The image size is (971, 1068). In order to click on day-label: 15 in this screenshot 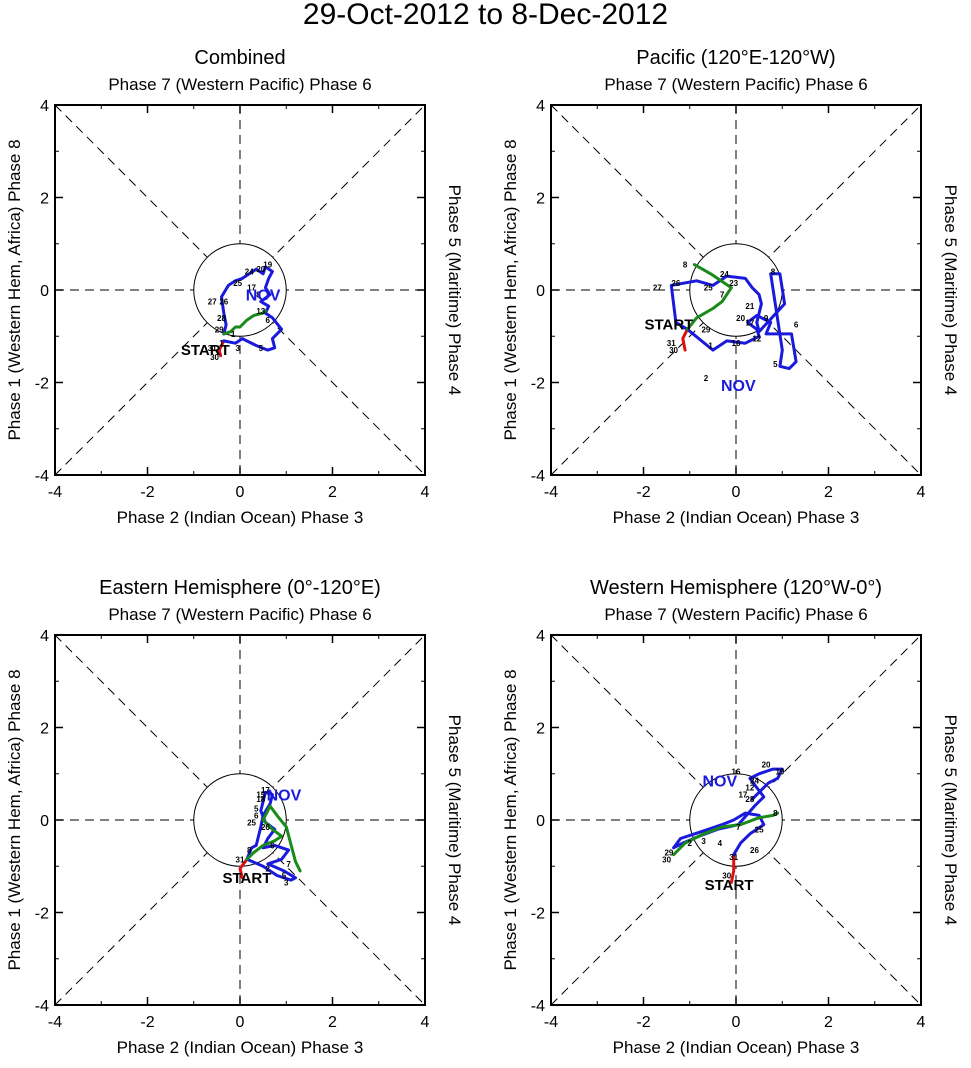, I will do `click(260, 795)`.